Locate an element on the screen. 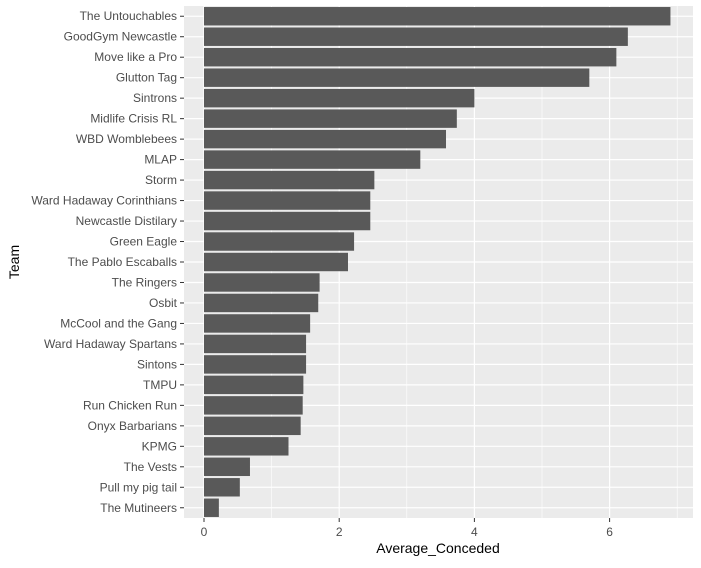  y-tick-label: KPMG is located at coordinates (159, 446).